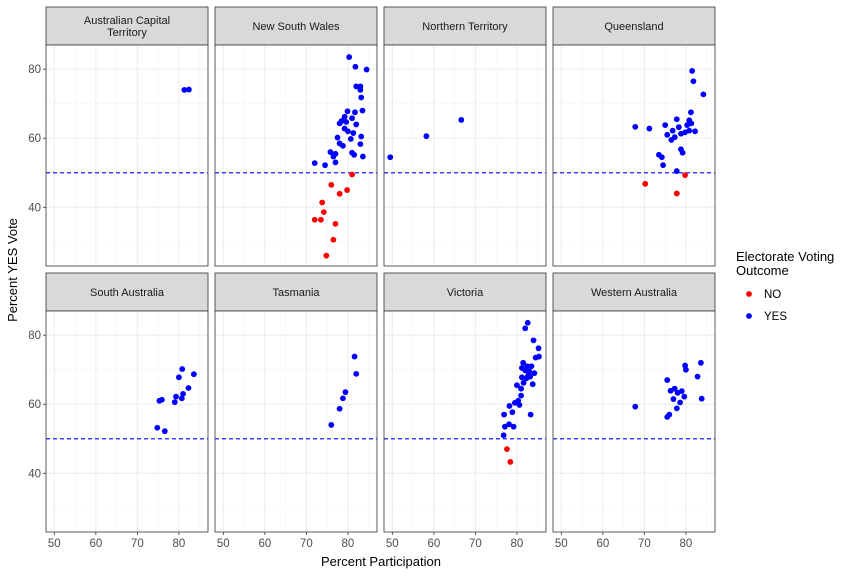 The width and height of the screenshot is (864, 576). I want to click on facet-title: New South Wales, so click(296, 27).